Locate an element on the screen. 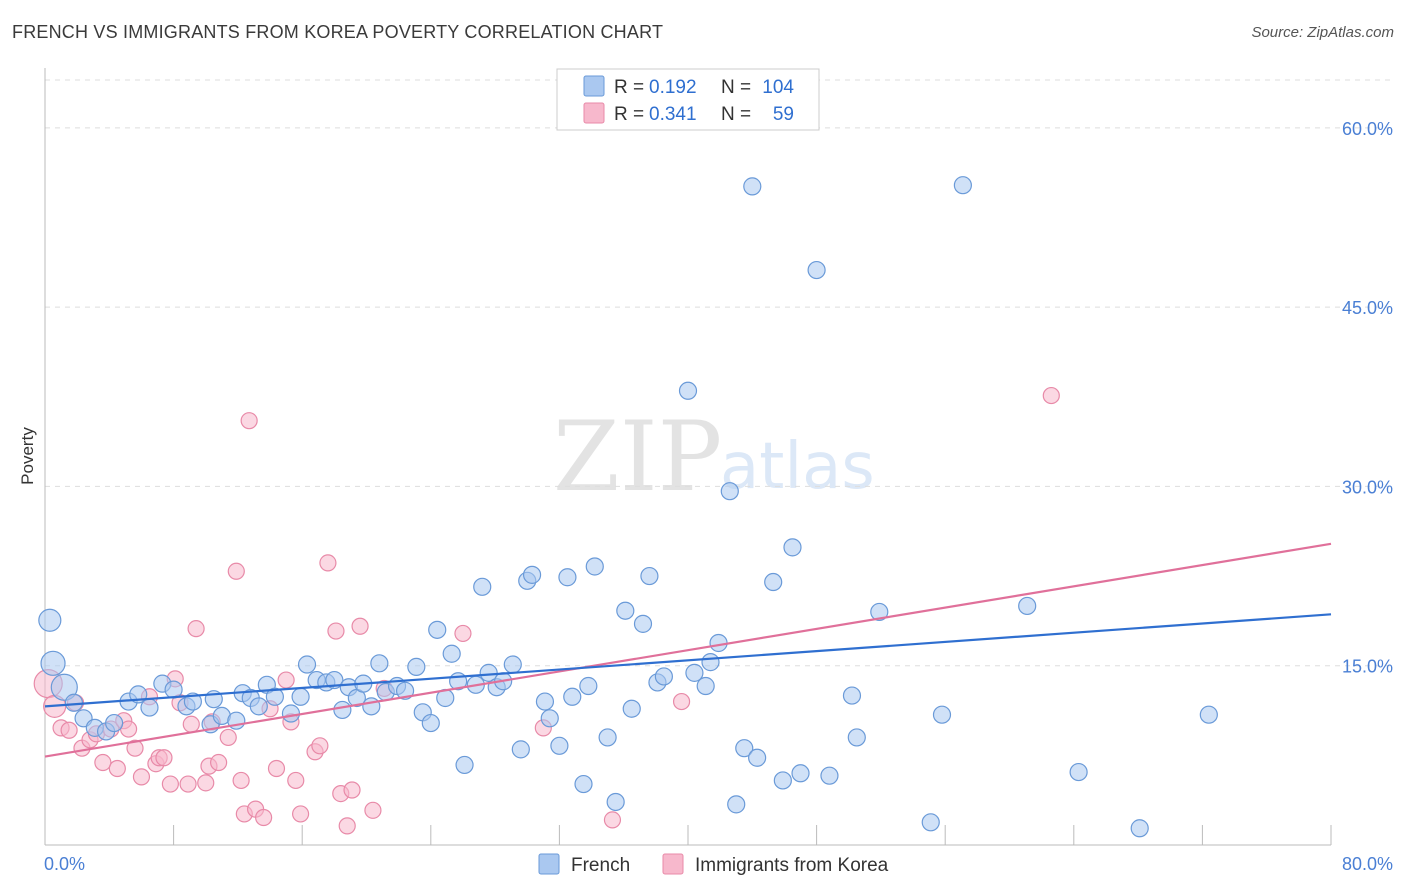  bottom-legend-label-korea: Immigrants from Korea is located at coordinates (792, 865).